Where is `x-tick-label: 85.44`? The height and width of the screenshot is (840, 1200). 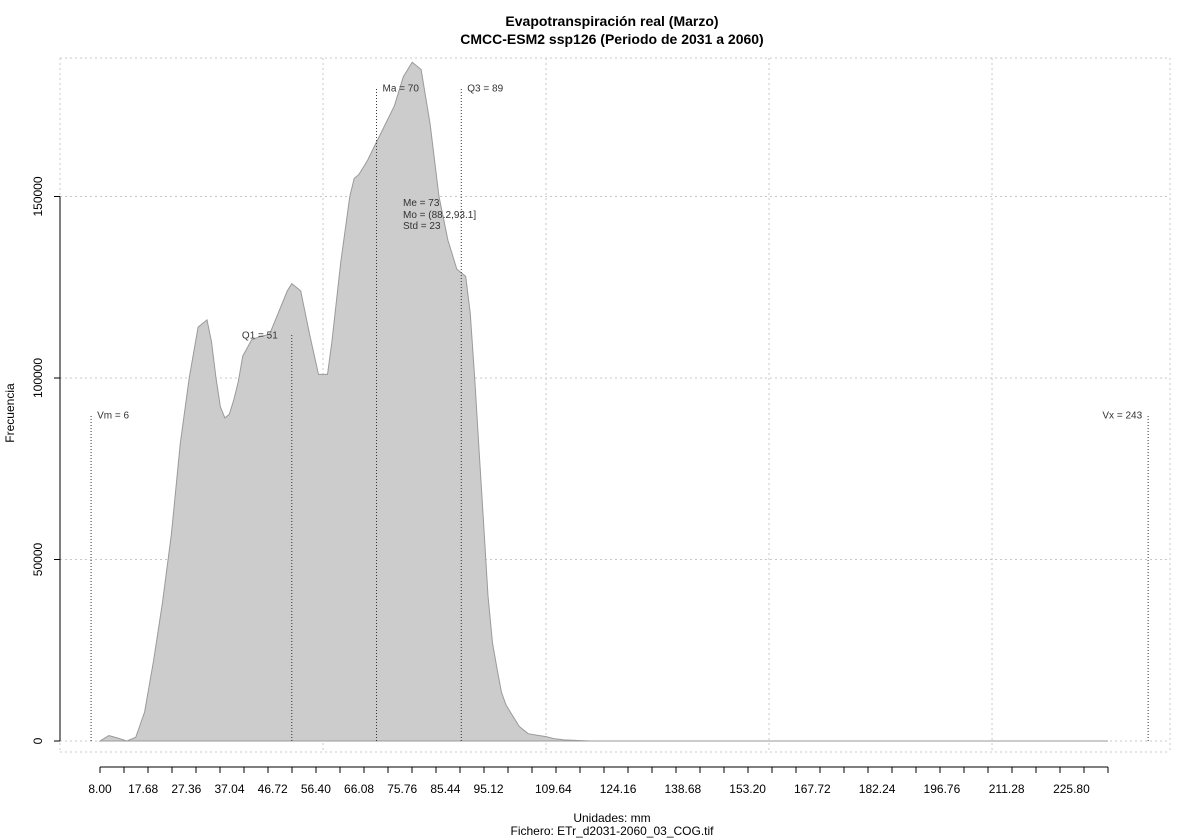
x-tick-label: 85.44 is located at coordinates (445, 789).